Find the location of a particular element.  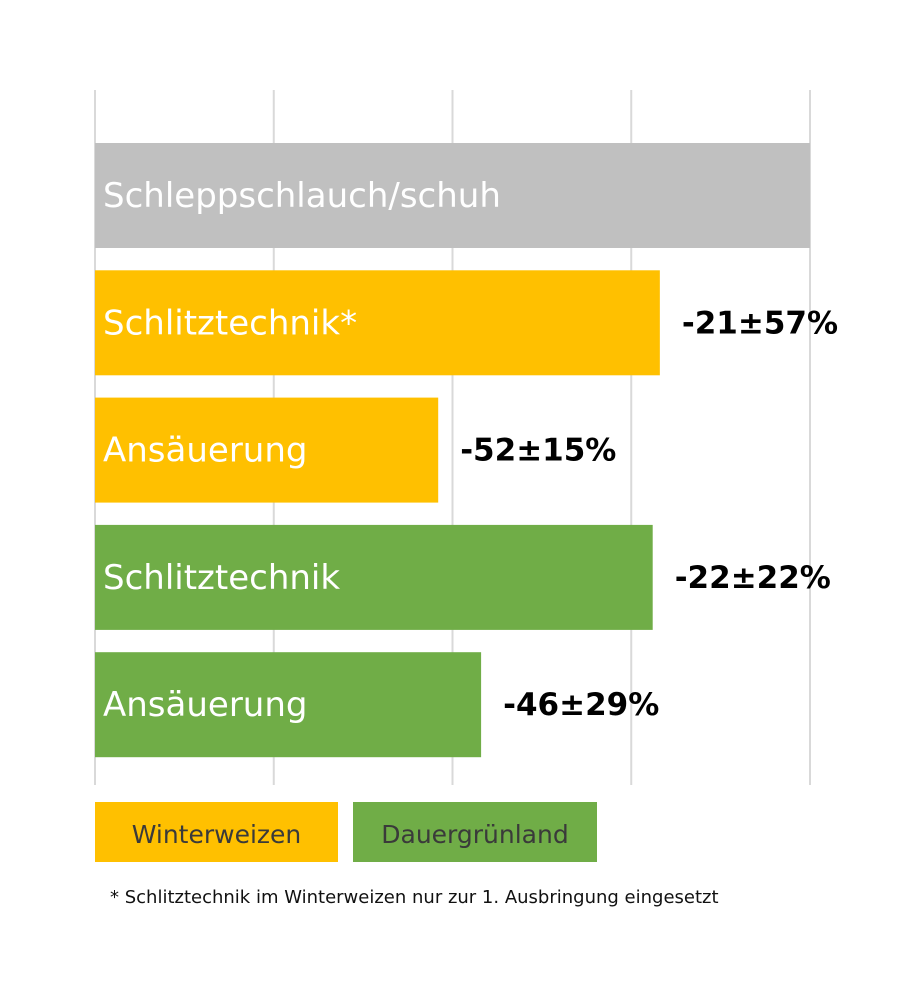

bar-label: Schleppschlauch/schuh is located at coordinates (302, 196).